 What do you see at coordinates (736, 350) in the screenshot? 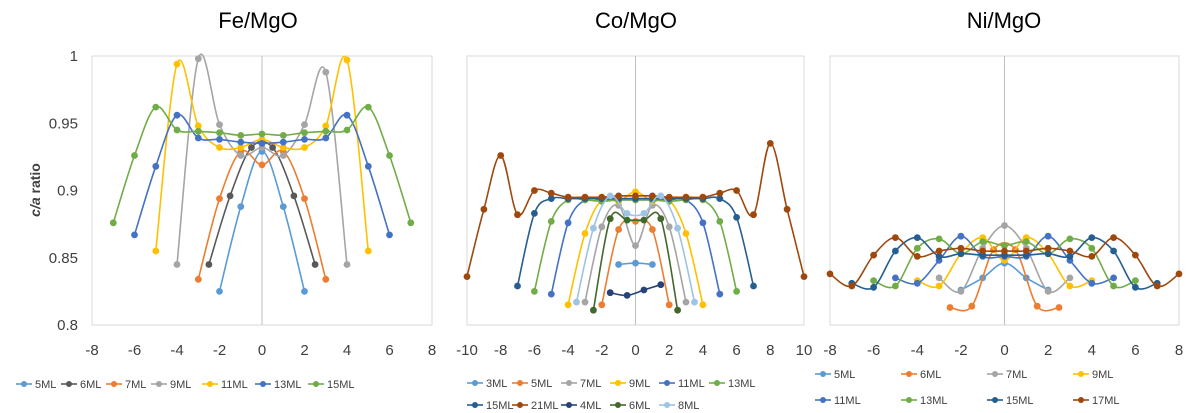
I see `x-tick-label: 6` at bounding box center [736, 350].